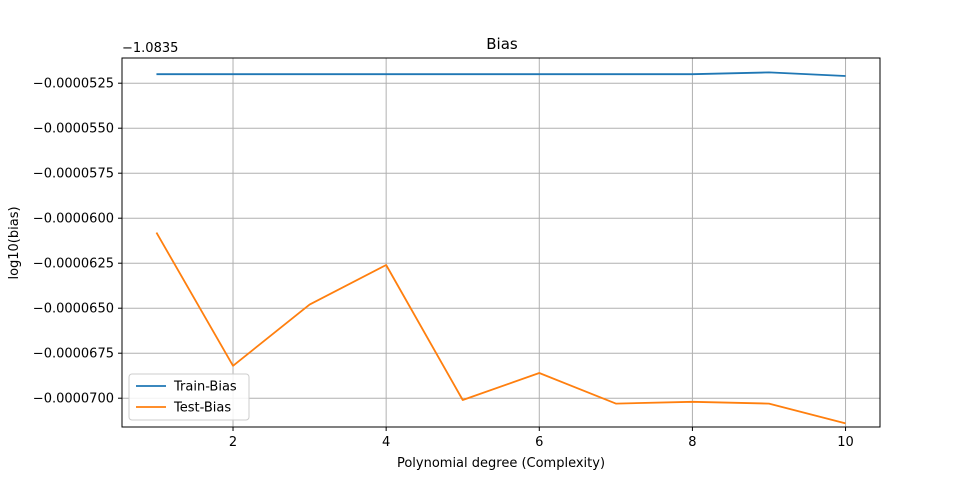 This screenshot has height=480, width=978. I want to click on series-line-train-bias, so click(501, 74).